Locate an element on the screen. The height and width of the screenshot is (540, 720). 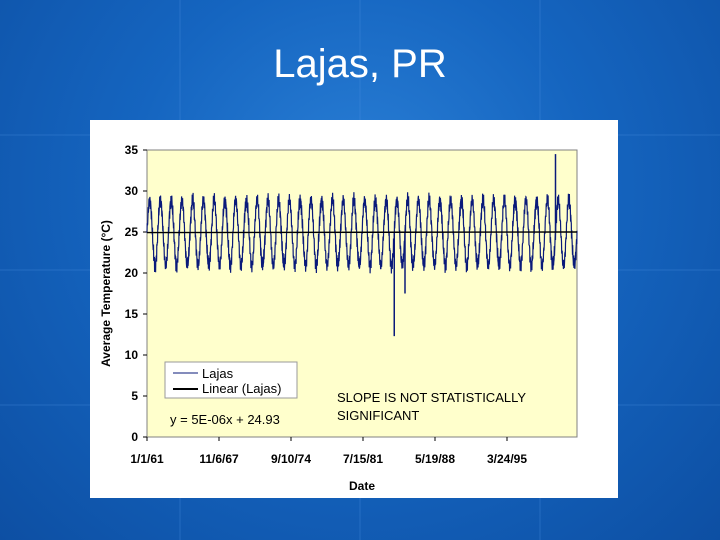
legend-box is located at coordinates (231, 380).